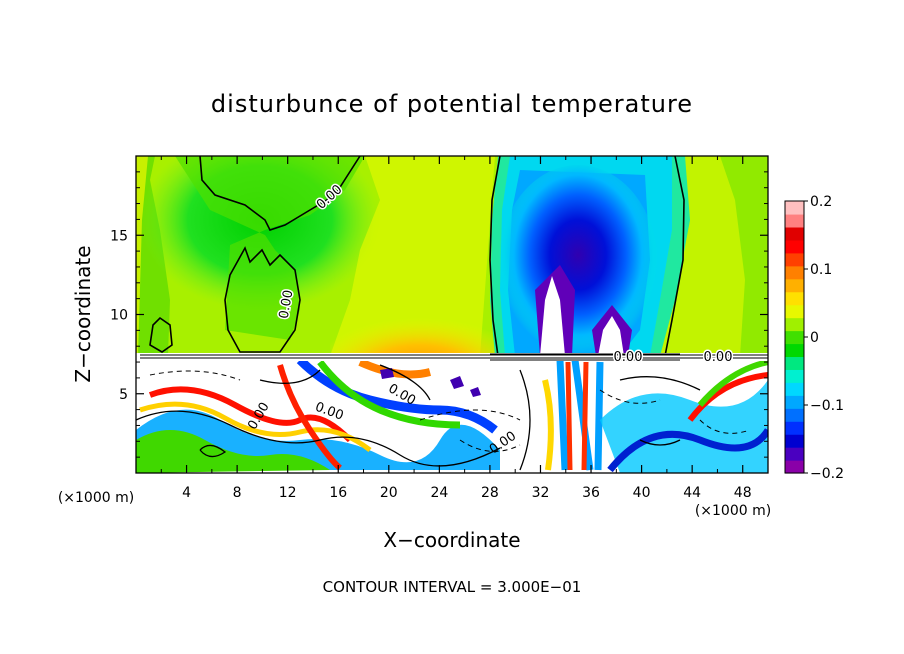  I want to click on colorbar-tick-label: −0.1, so click(827, 406).